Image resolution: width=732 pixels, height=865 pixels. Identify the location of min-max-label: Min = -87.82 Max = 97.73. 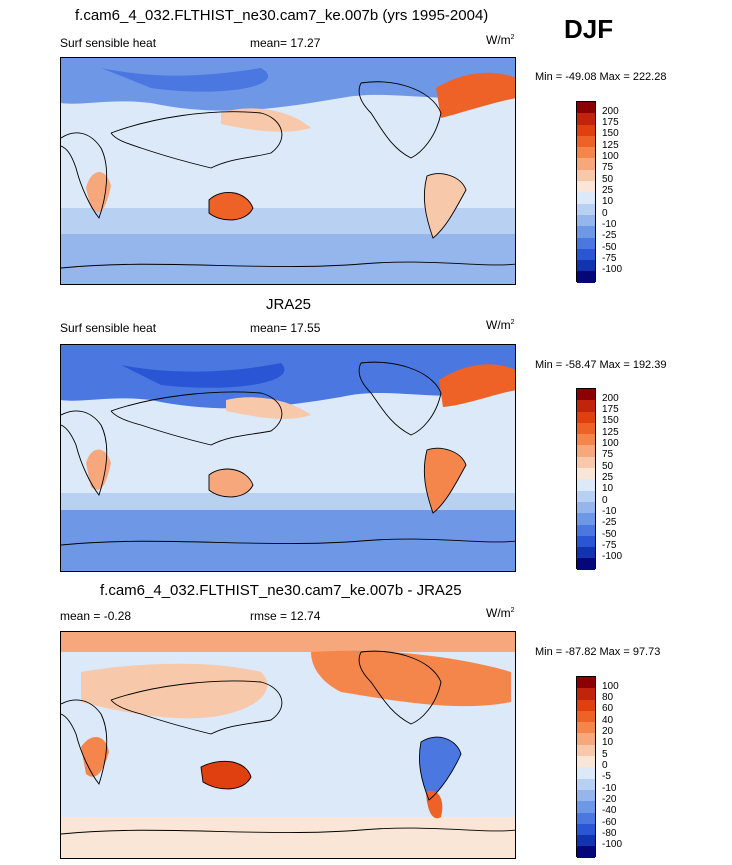
(598, 652).